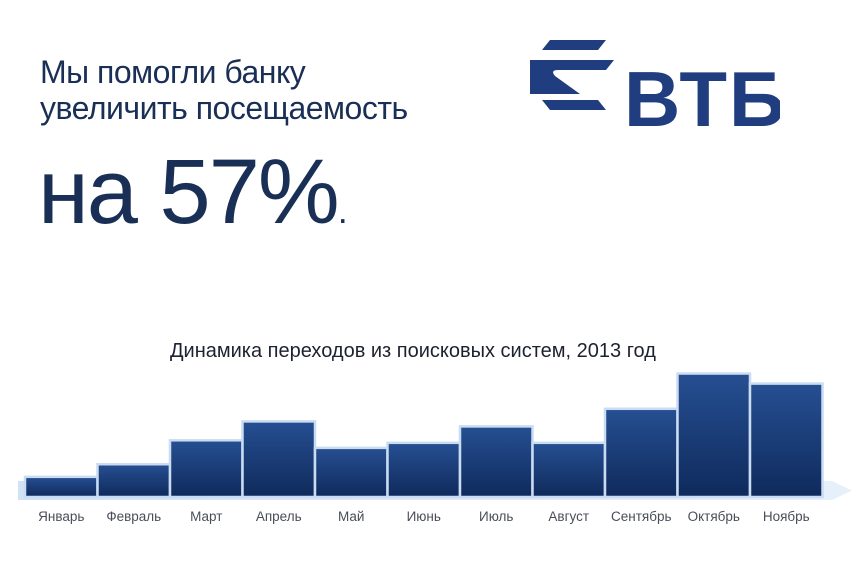 This screenshot has width=860, height=573. What do you see at coordinates (279, 516) in the screenshot?
I see `x-tick-label: Апрель` at bounding box center [279, 516].